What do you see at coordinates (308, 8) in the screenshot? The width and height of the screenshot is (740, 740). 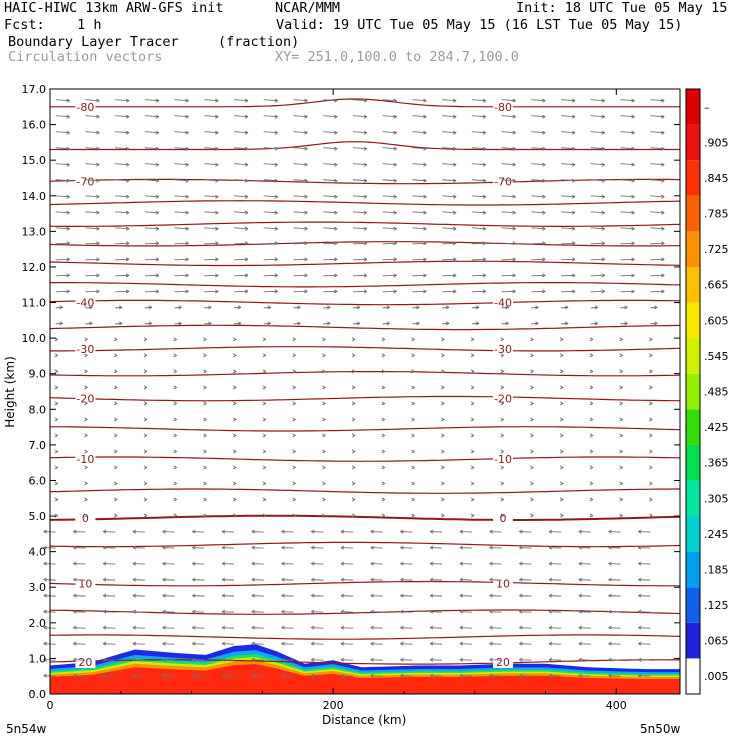 I see `org-label: NCAR/MMM` at bounding box center [308, 8].